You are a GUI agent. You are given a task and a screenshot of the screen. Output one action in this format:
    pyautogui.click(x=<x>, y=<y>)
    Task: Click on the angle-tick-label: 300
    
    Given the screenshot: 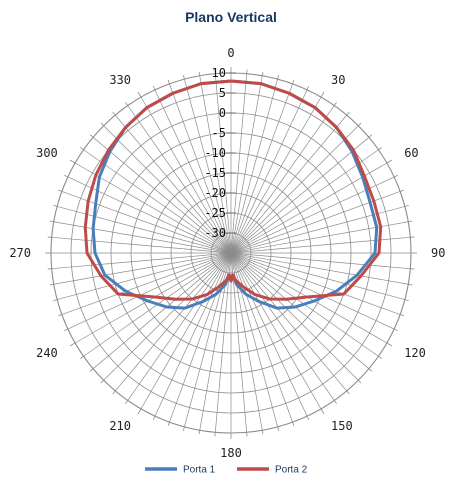 What is the action you would take?
    pyautogui.click(x=47, y=153)
    